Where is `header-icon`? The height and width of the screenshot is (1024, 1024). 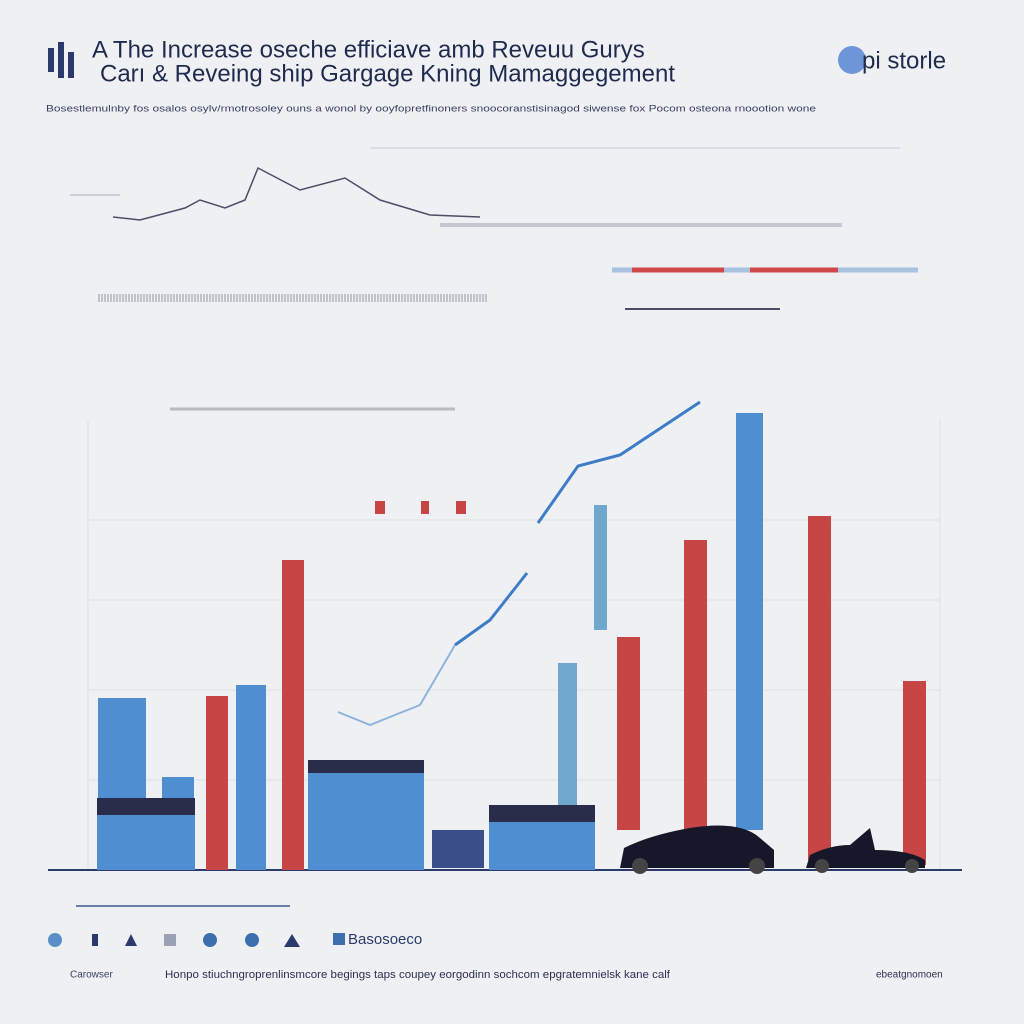
header-icon is located at coordinates (61, 60).